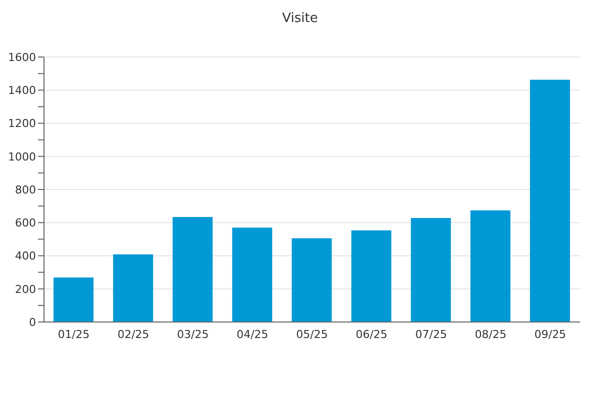  What do you see at coordinates (22, 91) in the screenshot?
I see `y-tick-label: 1400` at bounding box center [22, 91].